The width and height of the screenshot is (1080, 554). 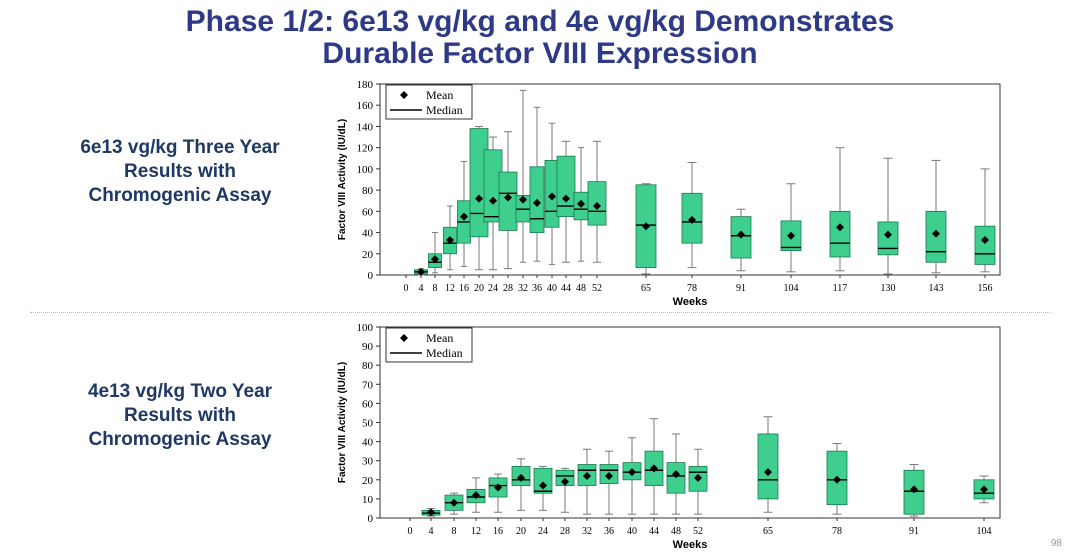 I want to click on section-divider, so click(x=540, y=312).